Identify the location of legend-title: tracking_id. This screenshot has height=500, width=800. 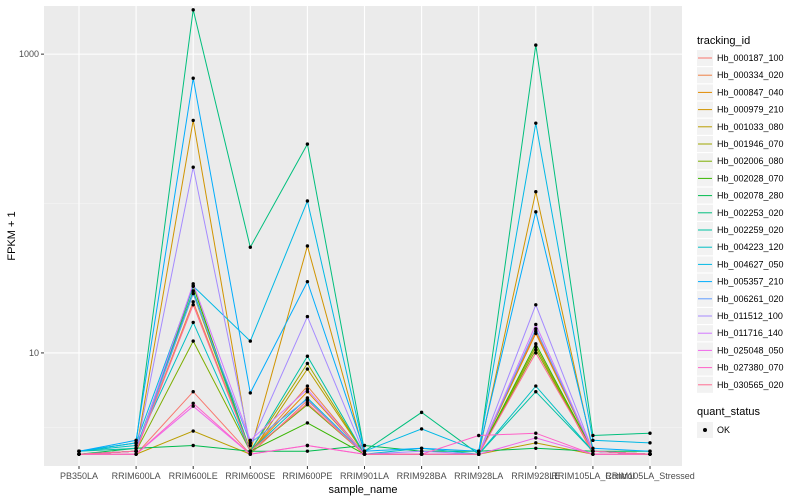
(723, 41).